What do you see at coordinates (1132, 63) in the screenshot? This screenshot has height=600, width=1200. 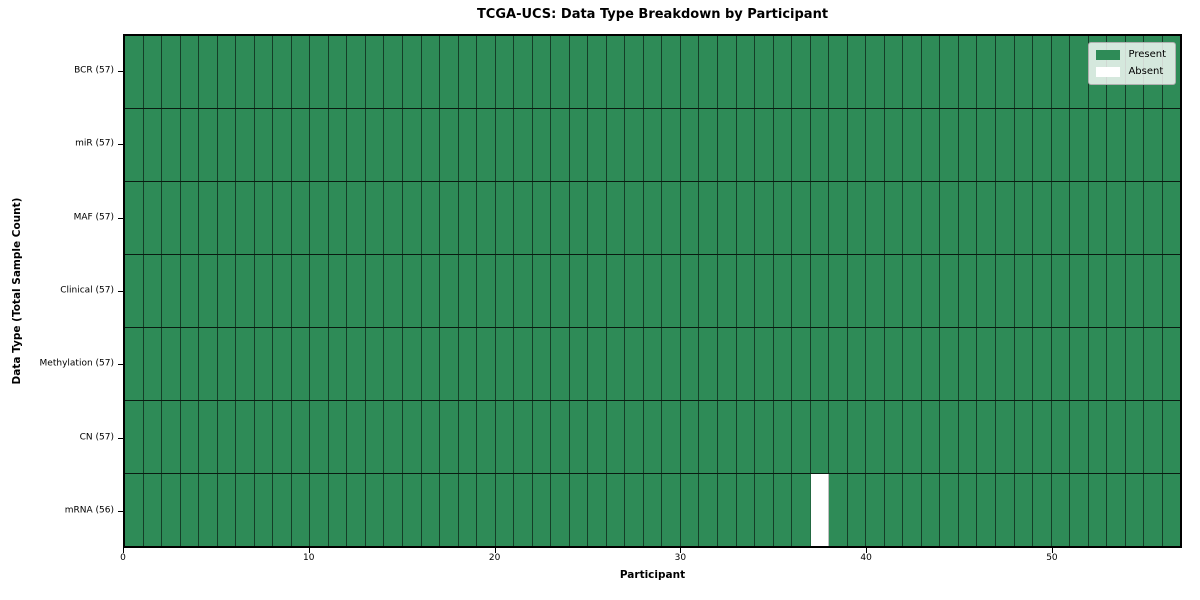 I see `legend: Present Absent` at bounding box center [1132, 63].